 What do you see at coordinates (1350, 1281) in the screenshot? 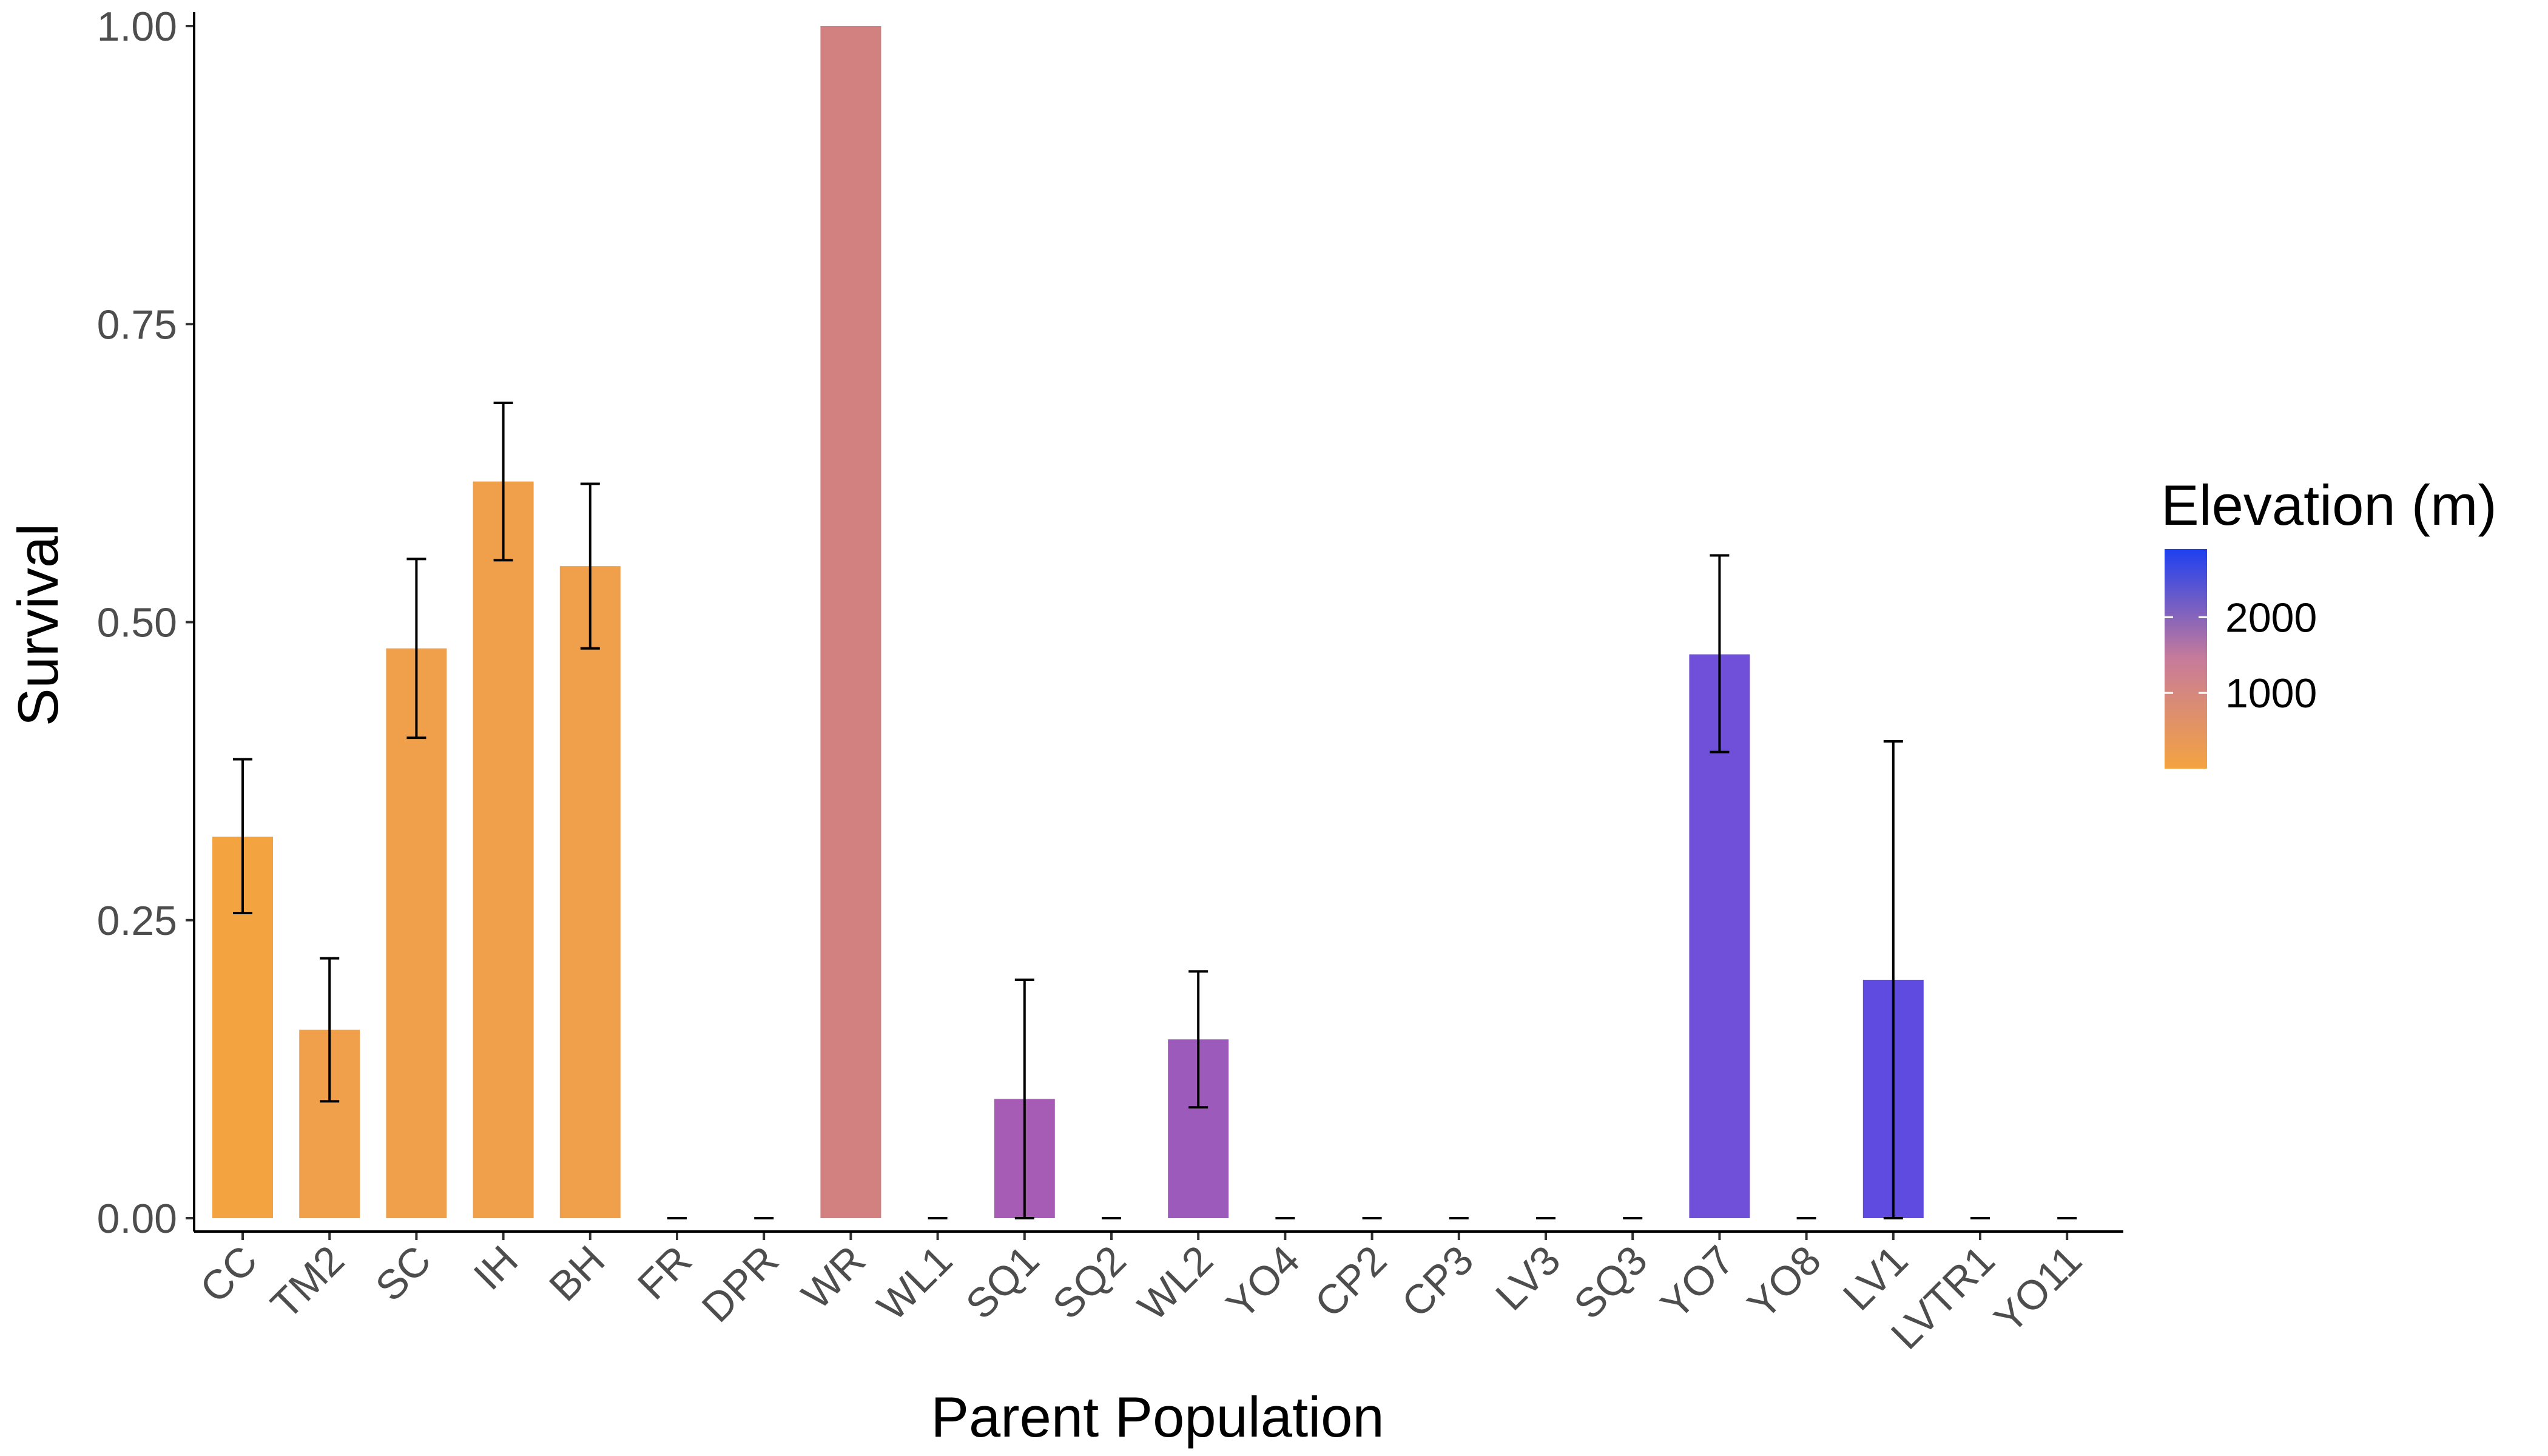
I see `x-tick-label: CP2` at bounding box center [1350, 1281].